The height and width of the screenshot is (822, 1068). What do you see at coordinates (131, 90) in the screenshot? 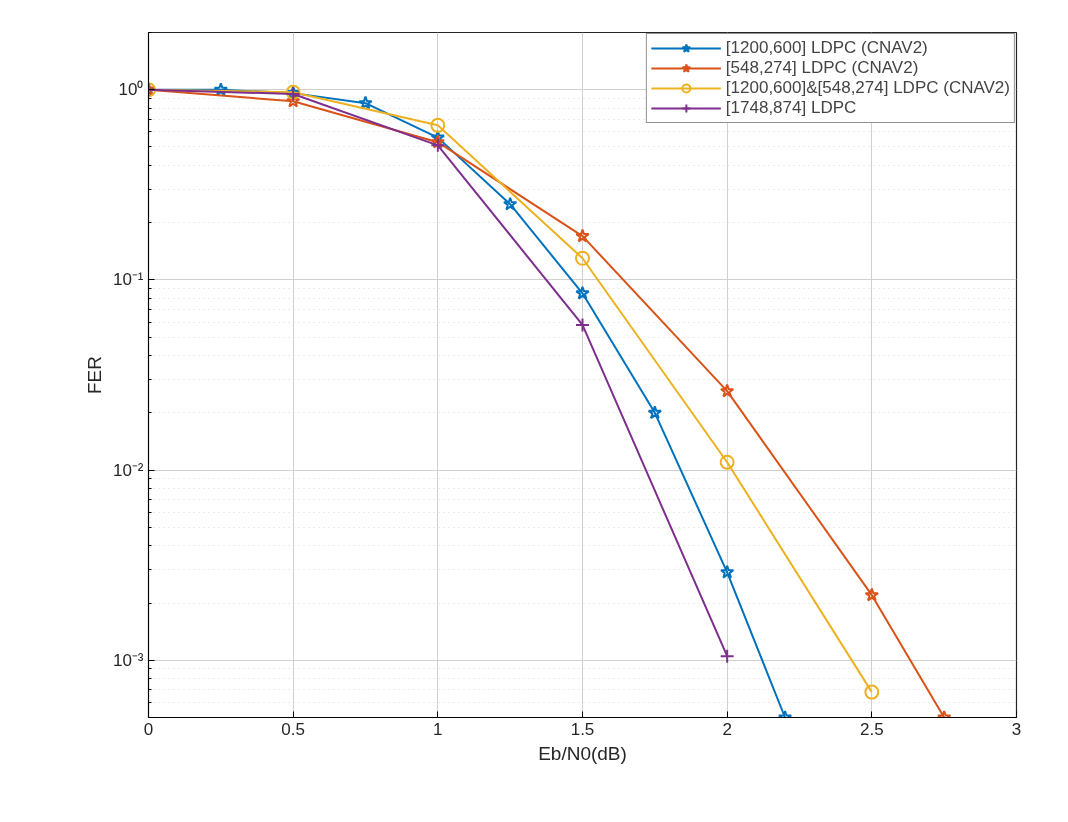
I see `y-tick-label: 10⁰` at bounding box center [131, 90].